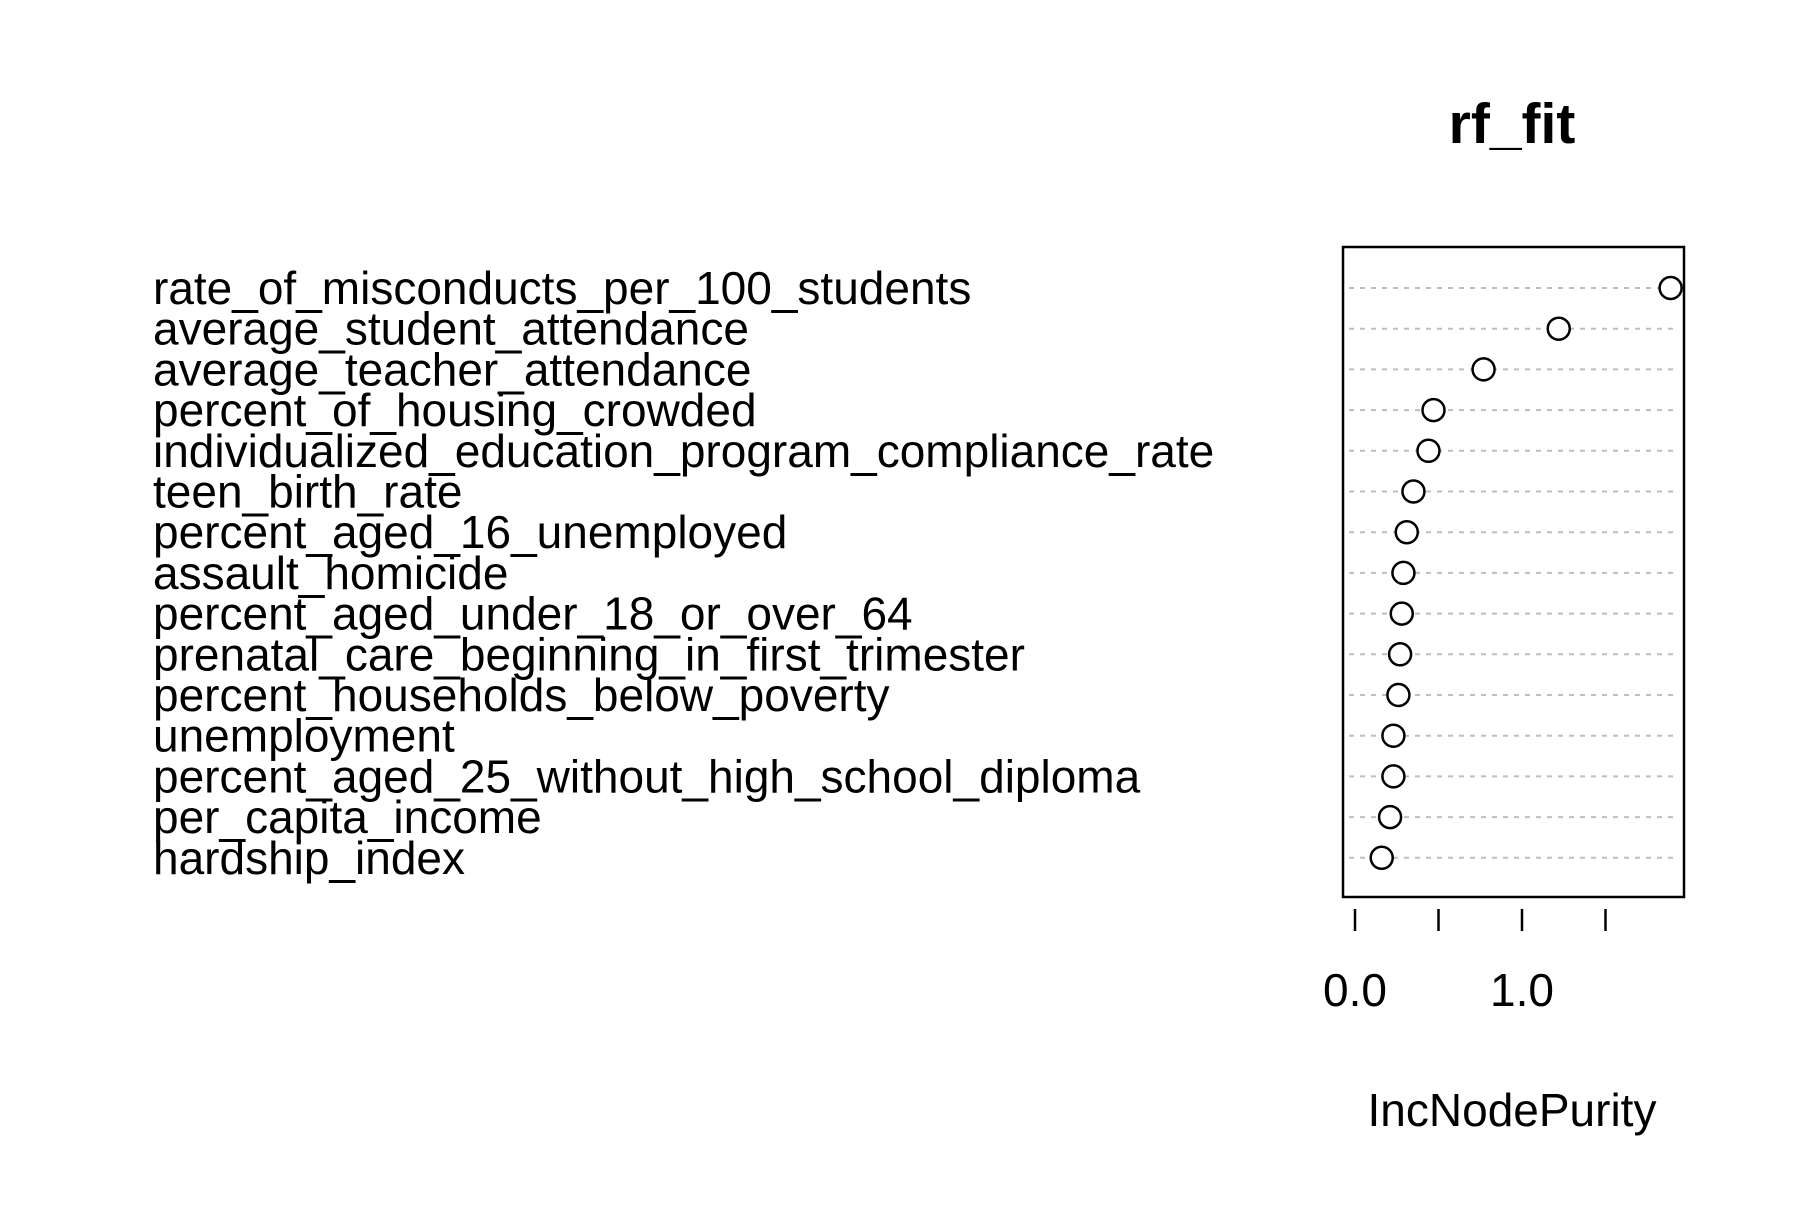 The image size is (1800, 1205). I want to click on plot-frame, so click(1513, 572).